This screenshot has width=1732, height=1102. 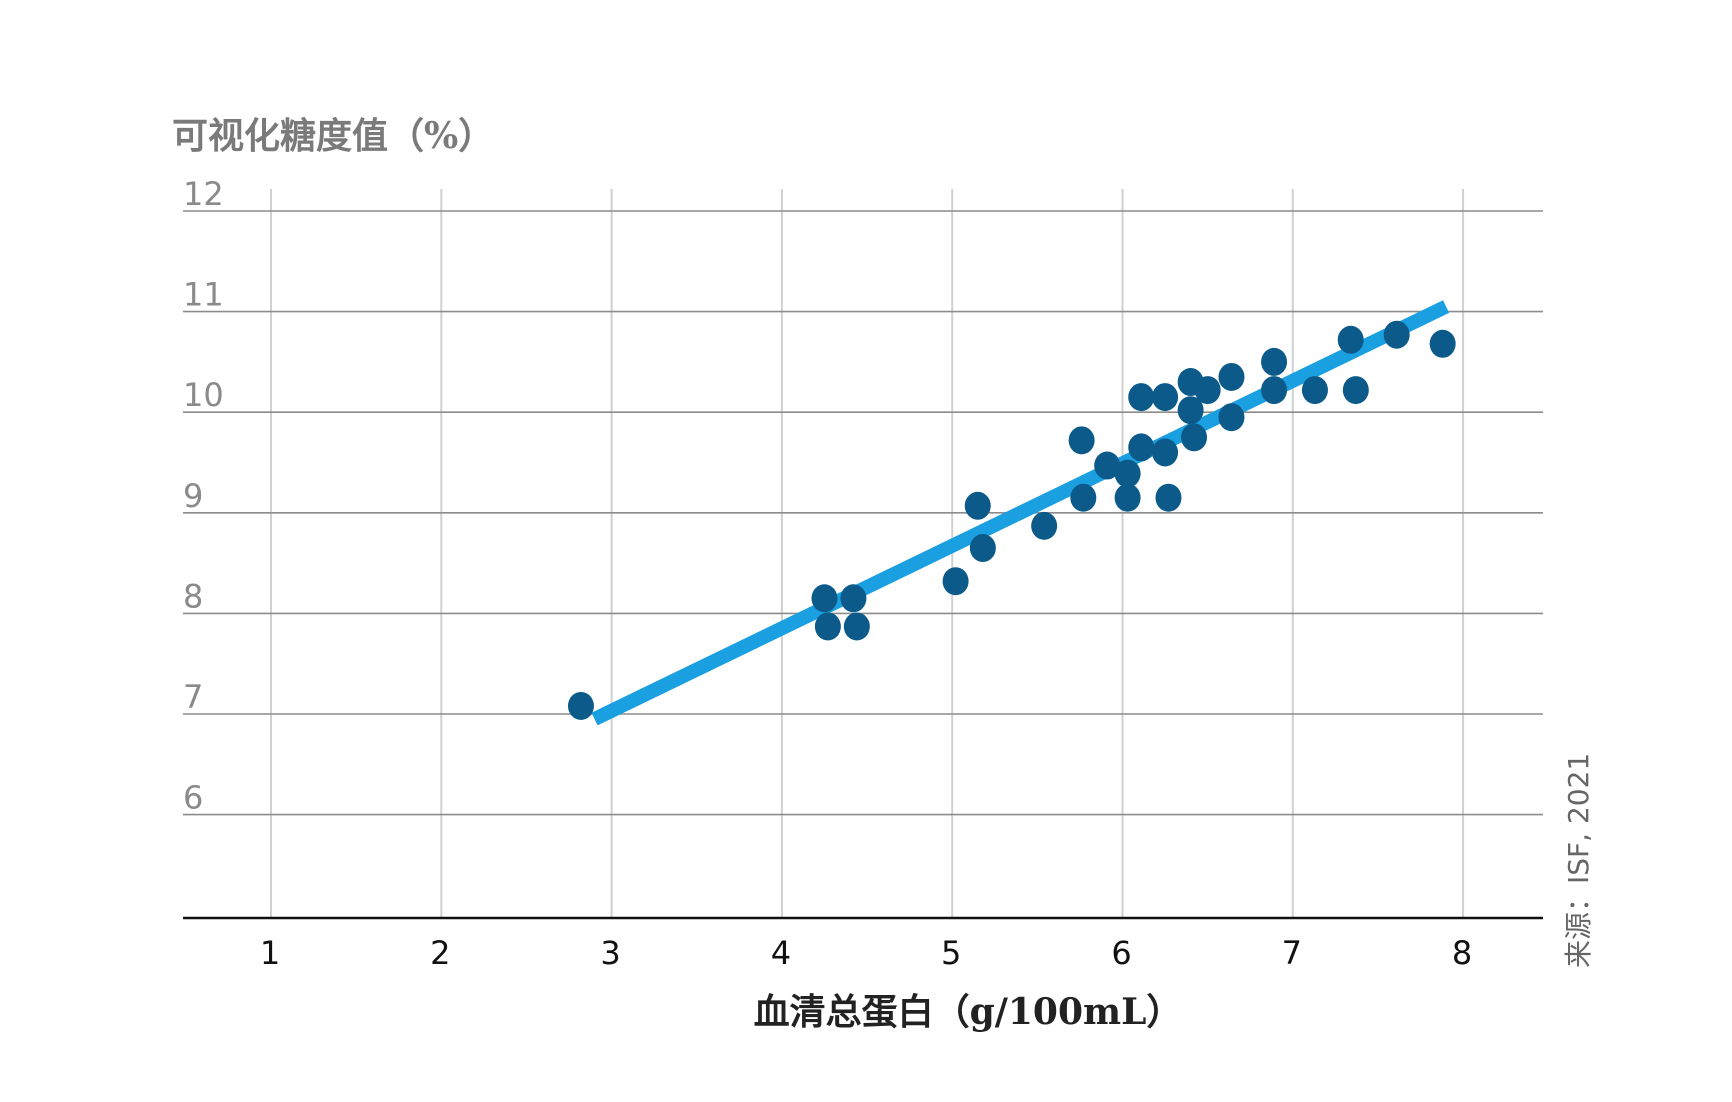 What do you see at coordinates (193, 798) in the screenshot?
I see `y-tick-6: 6` at bounding box center [193, 798].